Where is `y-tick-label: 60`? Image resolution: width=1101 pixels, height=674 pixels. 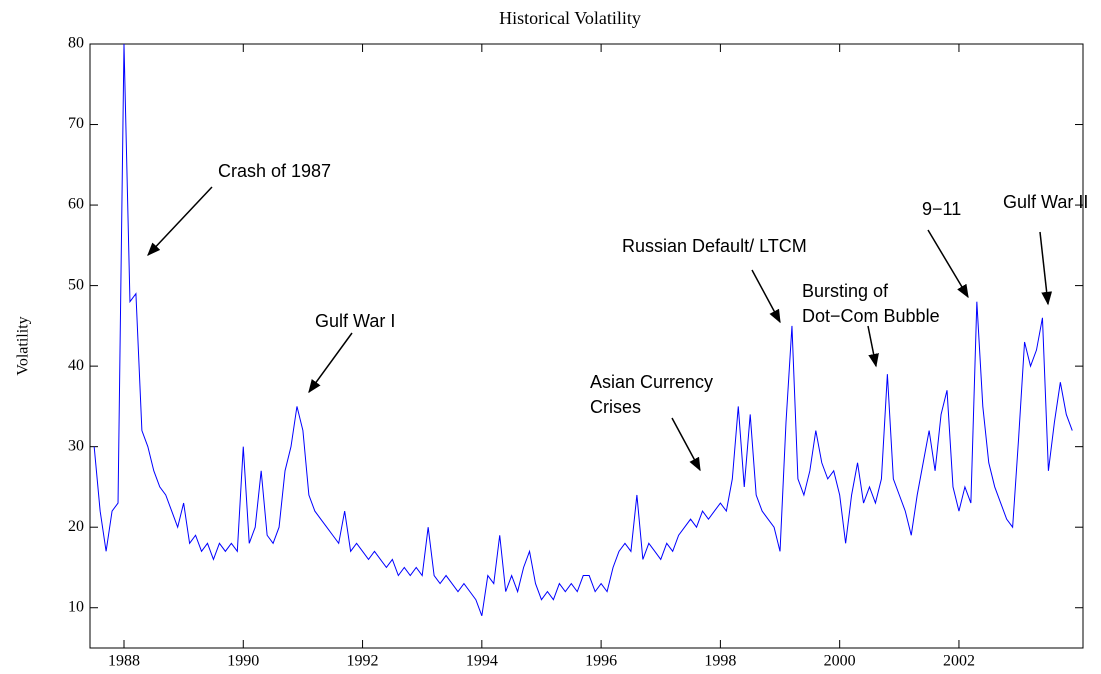 y-tick-label: 60 is located at coordinates (76, 204).